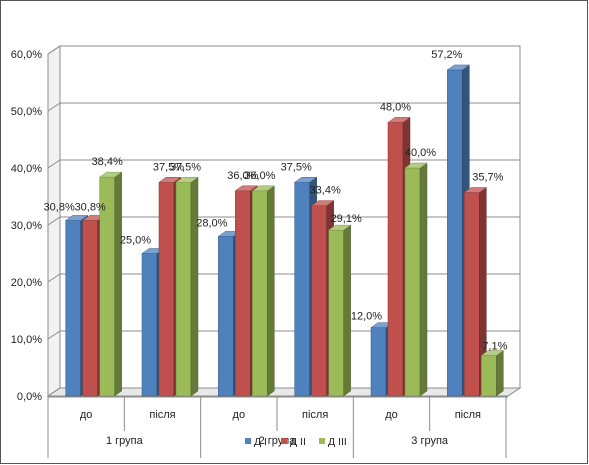 The width and height of the screenshot is (589, 465). Describe the element at coordinates (26, 283) in the screenshot. I see `y-tick-label: 20,0%` at that location.